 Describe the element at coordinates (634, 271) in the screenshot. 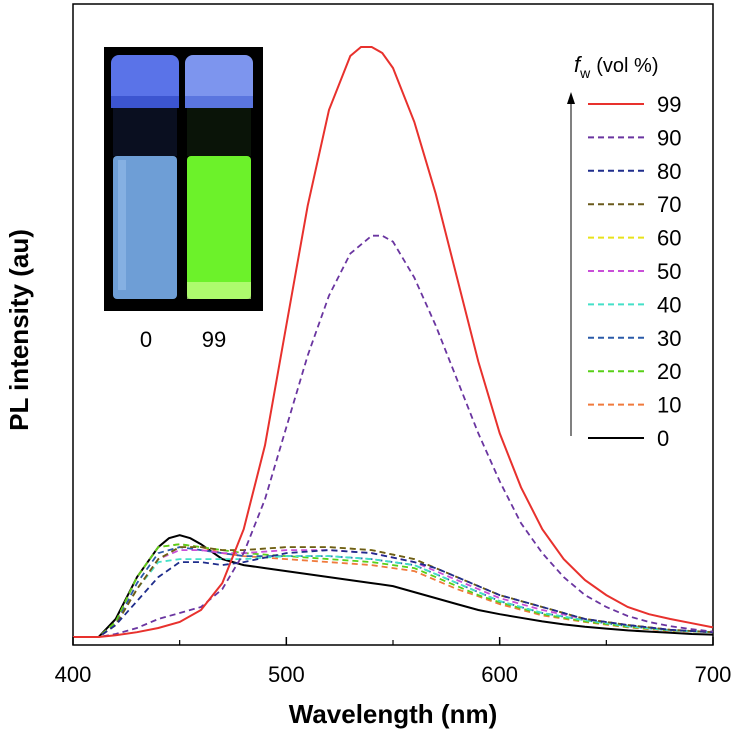

I see `legend-items: 99 90 80 70 60 50 40 30 20 10 0` at that location.